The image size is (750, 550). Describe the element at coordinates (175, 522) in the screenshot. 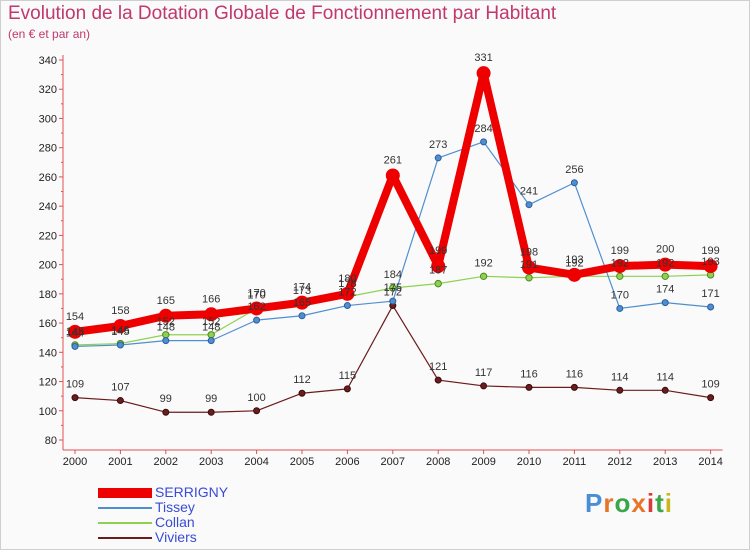

I see `legend-label-collan: Collan` at that location.